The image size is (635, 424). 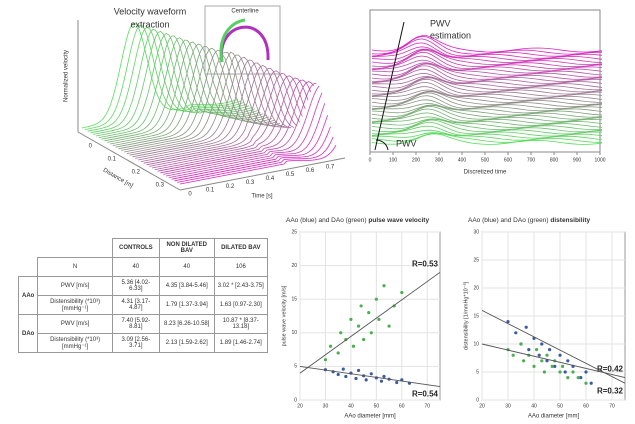 What do you see at coordinates (186, 248) in the screenshot?
I see `table-cell: NON DILATED BAV` at bounding box center [186, 248].